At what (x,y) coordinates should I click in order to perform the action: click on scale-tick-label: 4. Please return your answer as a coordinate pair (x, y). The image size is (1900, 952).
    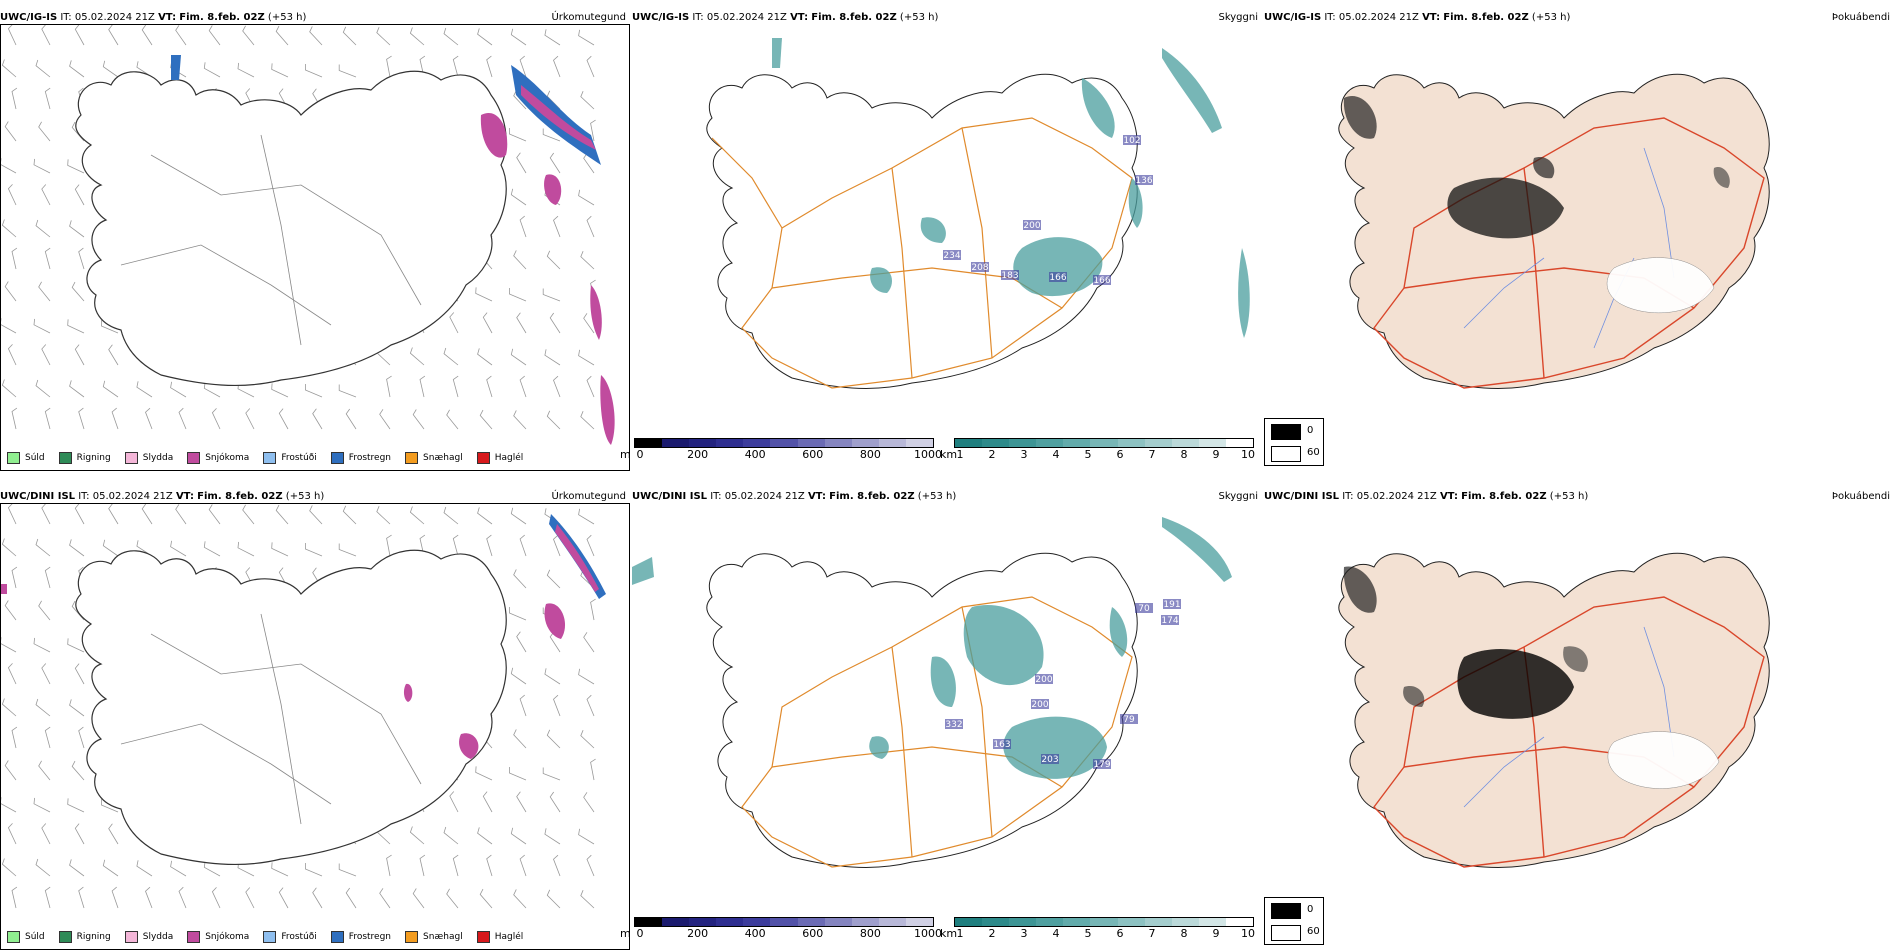
    Looking at the image, I should click on (1056, 933).